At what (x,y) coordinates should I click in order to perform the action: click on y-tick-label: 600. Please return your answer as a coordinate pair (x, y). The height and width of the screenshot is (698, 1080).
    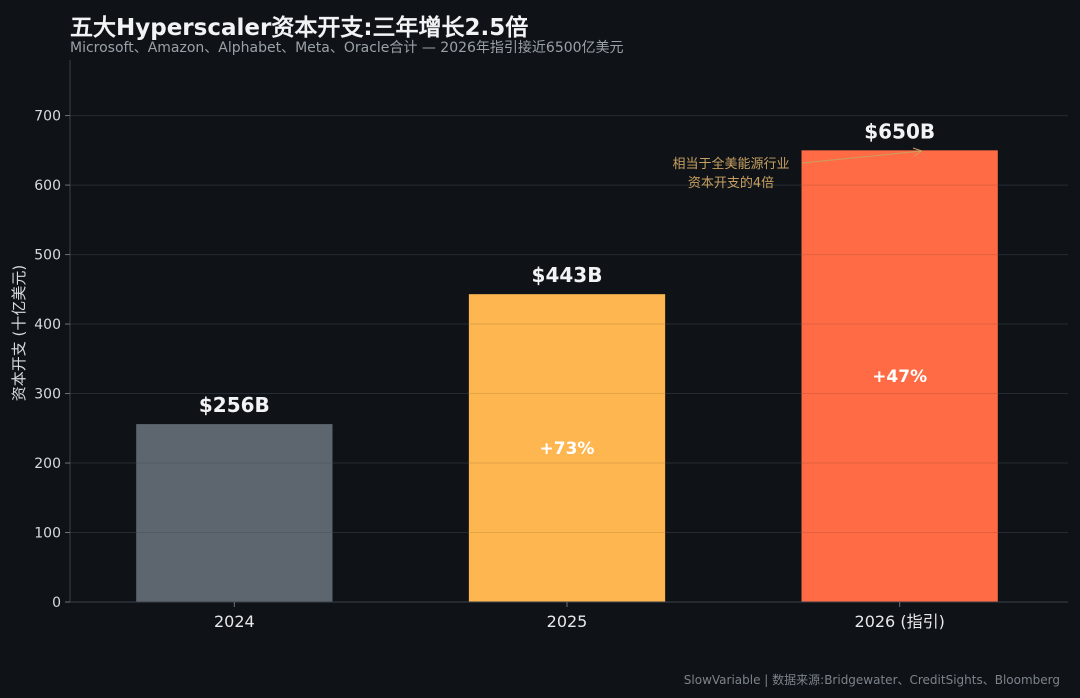
    Looking at the image, I should click on (47, 186).